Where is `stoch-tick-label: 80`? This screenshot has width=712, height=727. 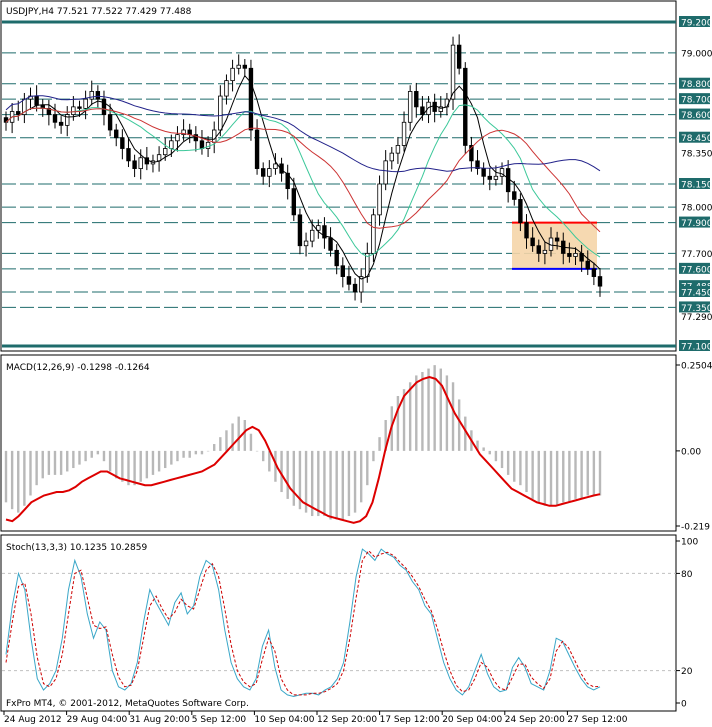 stoch-tick-label: 80 is located at coordinates (687, 575).